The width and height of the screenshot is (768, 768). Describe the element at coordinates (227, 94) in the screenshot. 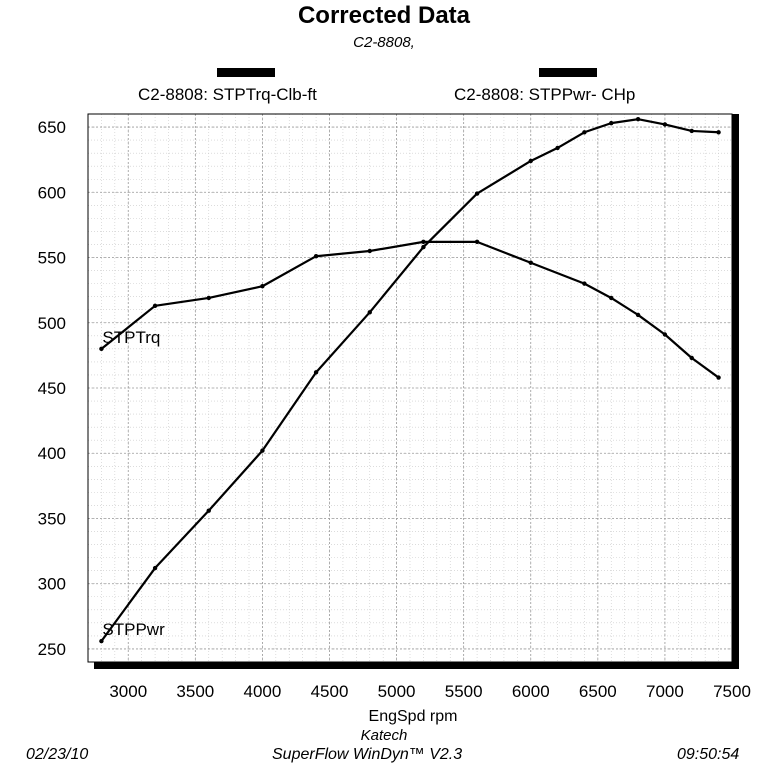

I see `legend-label-torque: C2-8808: STPTrq-Clb-ft` at that location.